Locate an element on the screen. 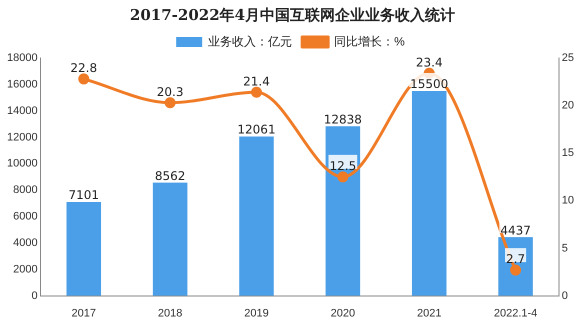 The width and height of the screenshot is (585, 327). legend-label: 业务收入：亿元 is located at coordinates (250, 41).